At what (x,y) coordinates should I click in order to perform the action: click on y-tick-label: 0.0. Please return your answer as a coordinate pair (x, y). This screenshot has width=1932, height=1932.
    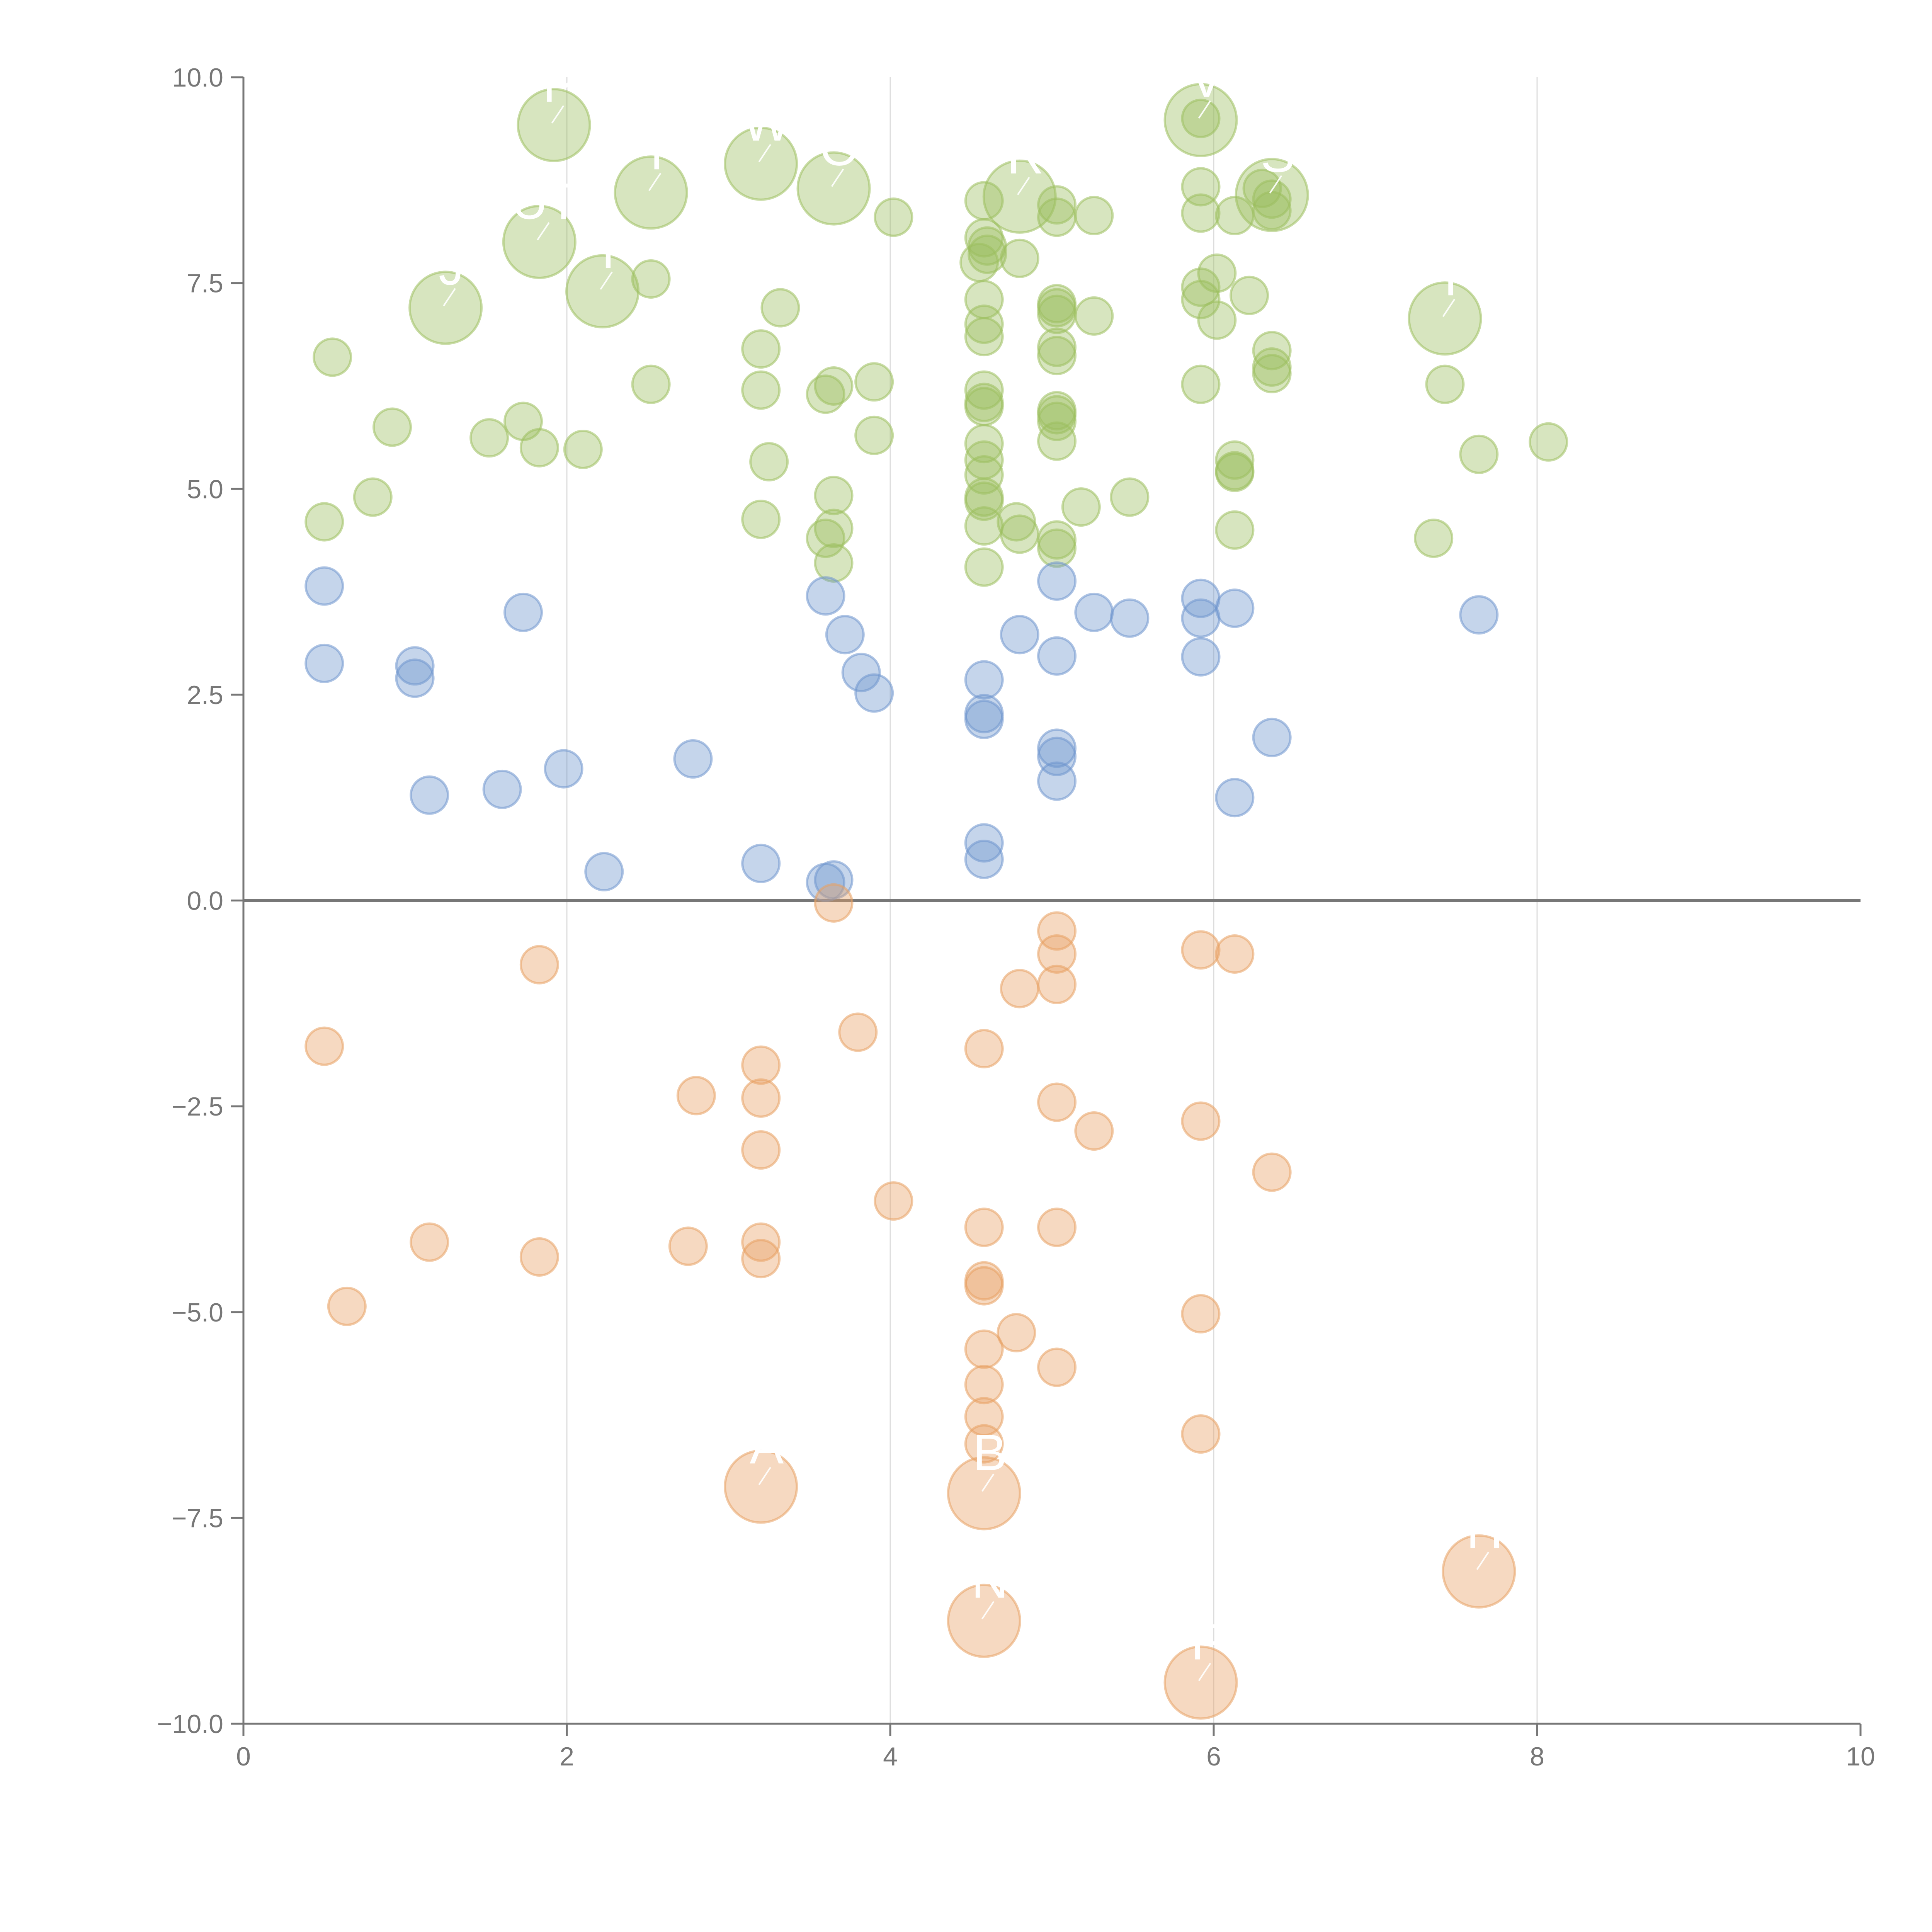
    Looking at the image, I should click on (205, 901).